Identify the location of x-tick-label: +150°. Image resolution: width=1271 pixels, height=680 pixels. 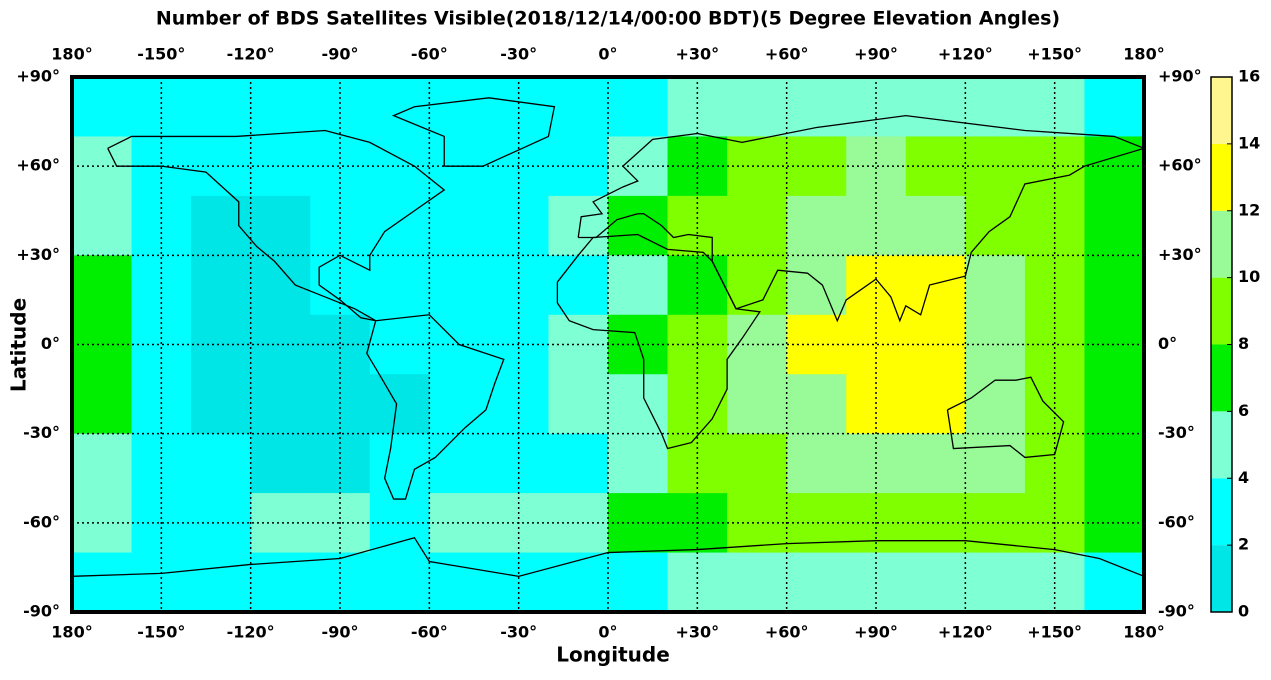
(1054, 632).